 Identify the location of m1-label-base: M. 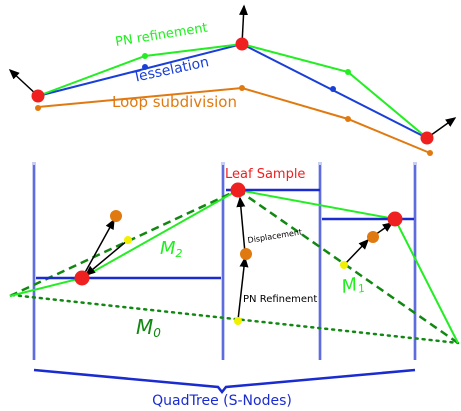
(350, 286).